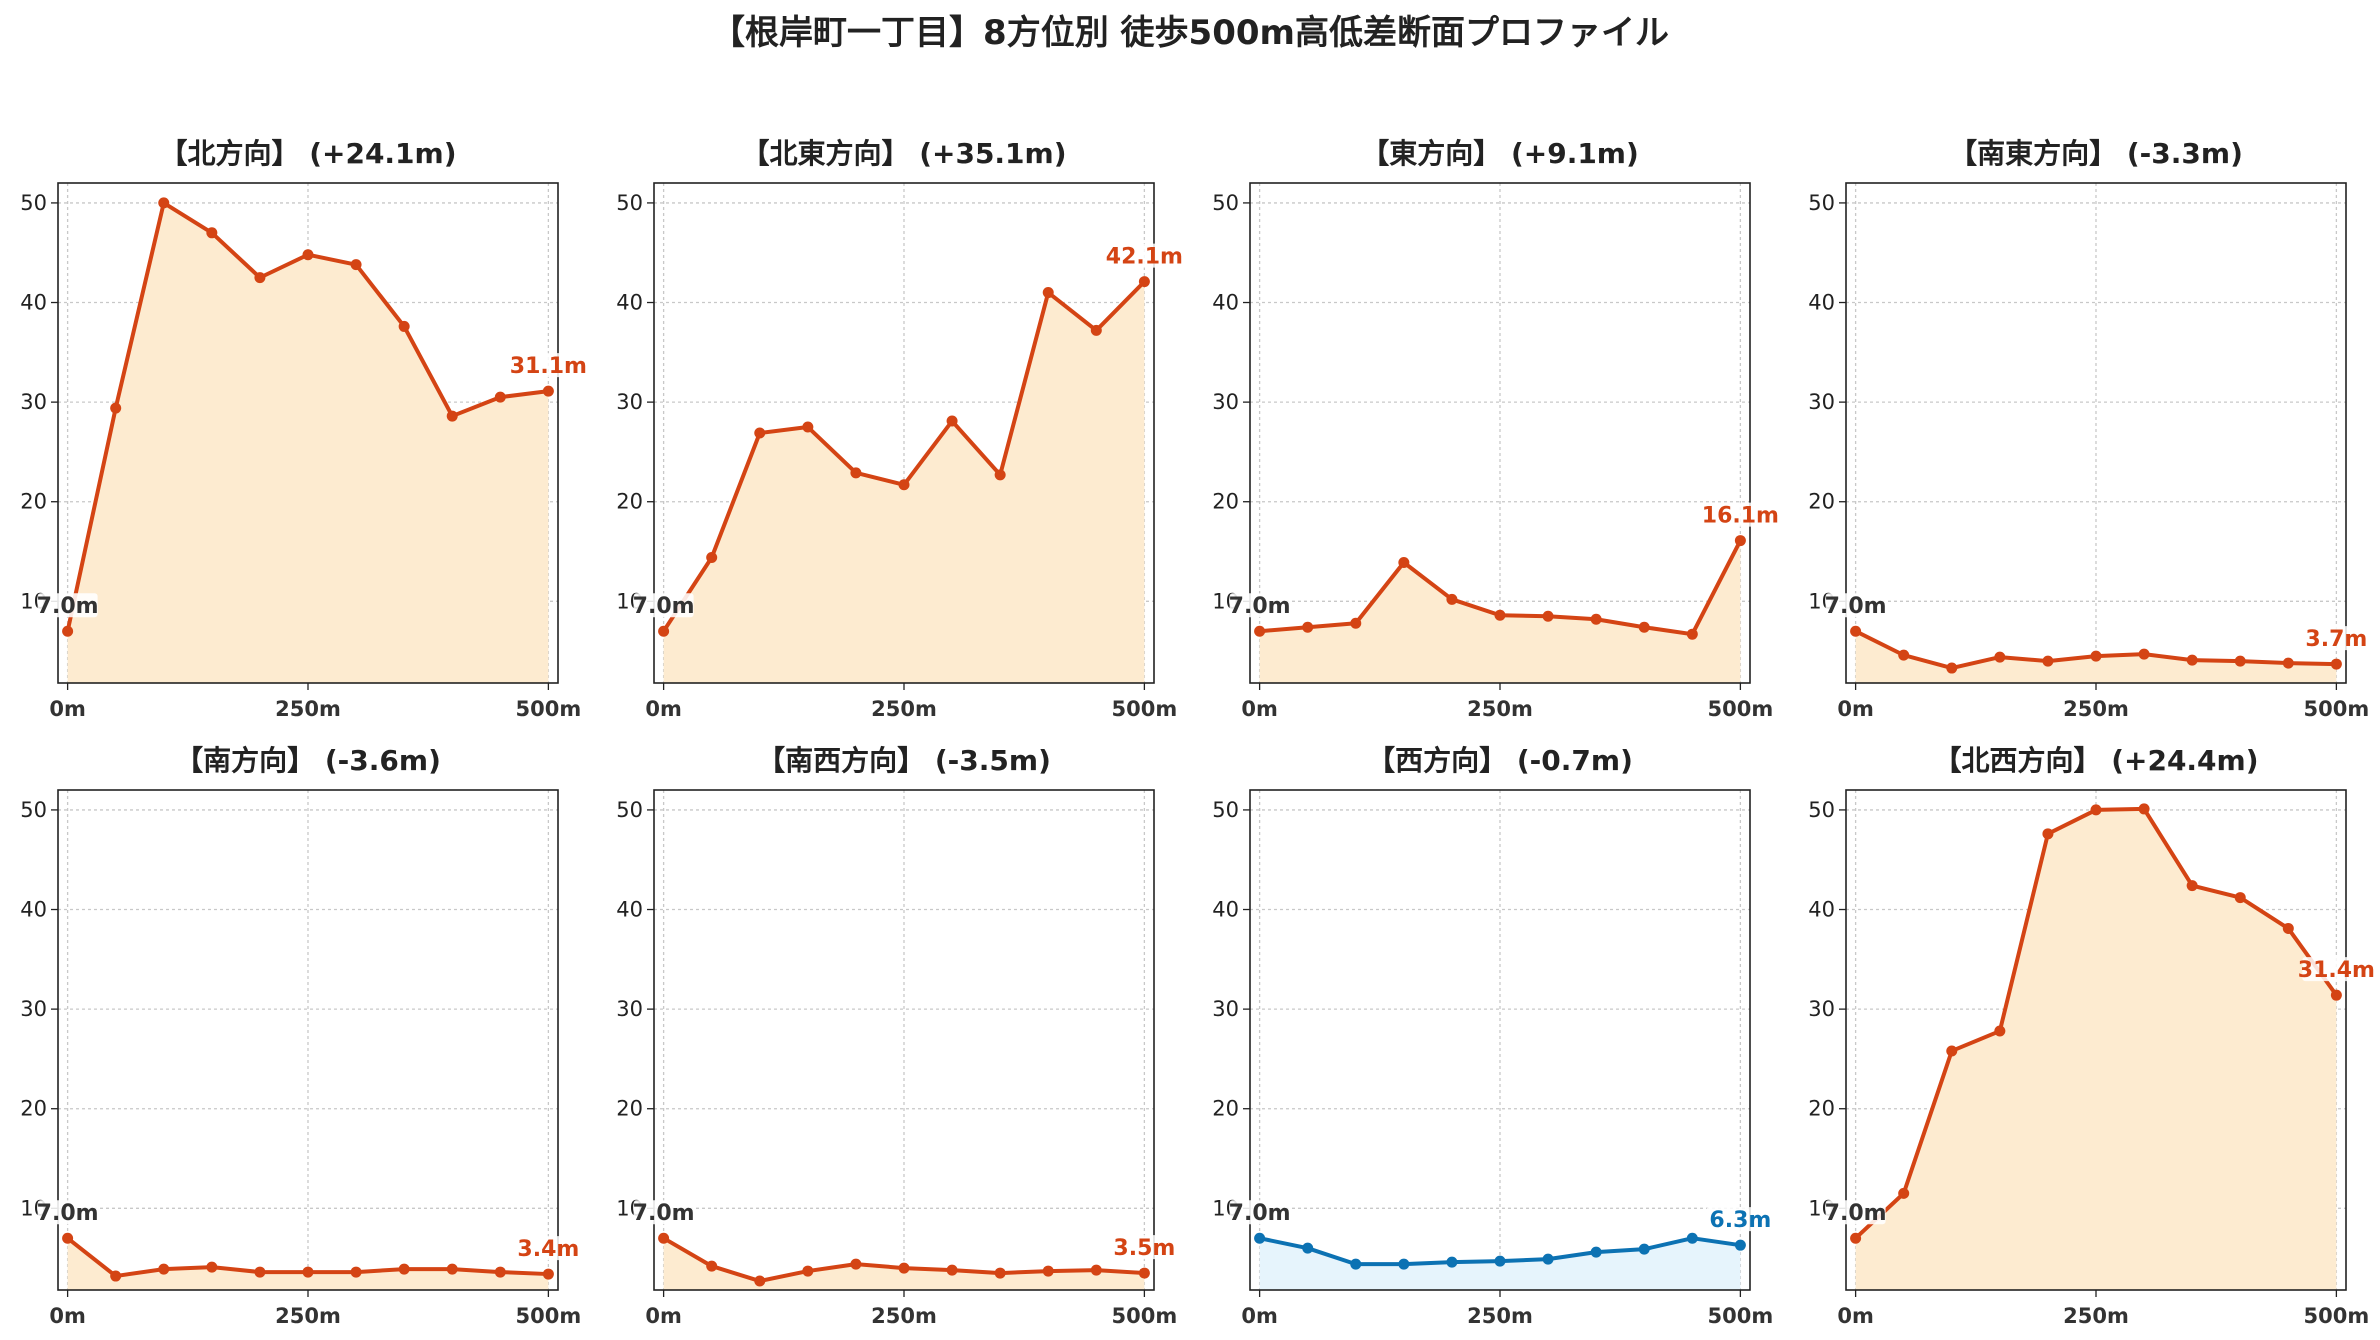 This screenshot has height=1340, width=2380. I want to click on axes-frame, so click(308, 433).